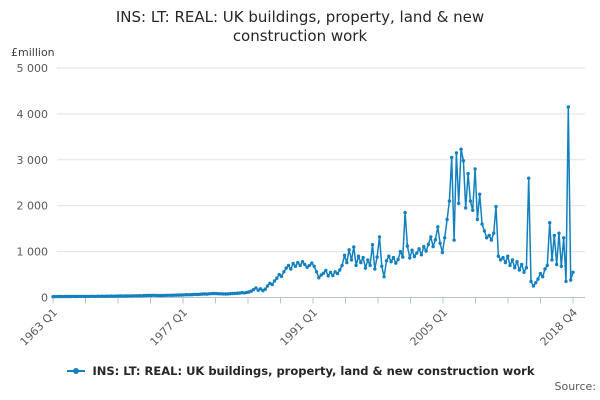 The width and height of the screenshot is (600, 400). Describe the element at coordinates (33, 68) in the screenshot. I see `y-tick-label: 5 000` at that location.